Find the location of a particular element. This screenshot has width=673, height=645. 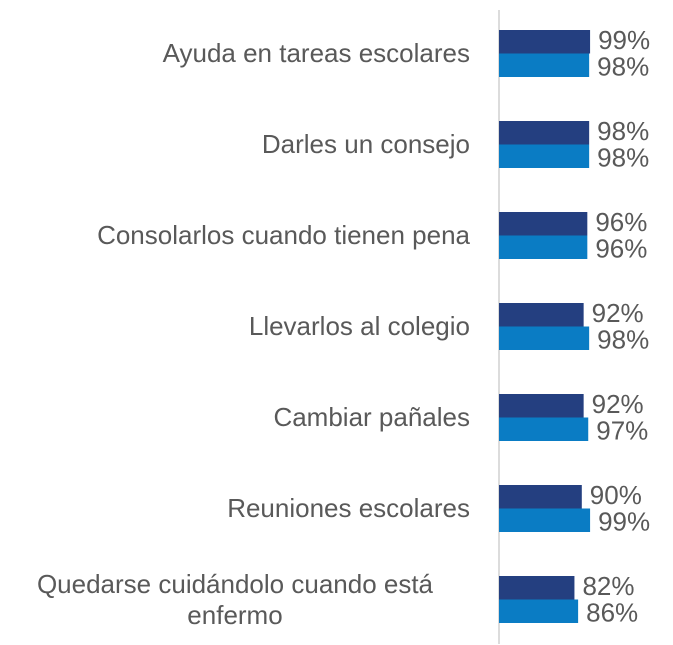

category-label: Reuniones escolares is located at coordinates (348, 508).